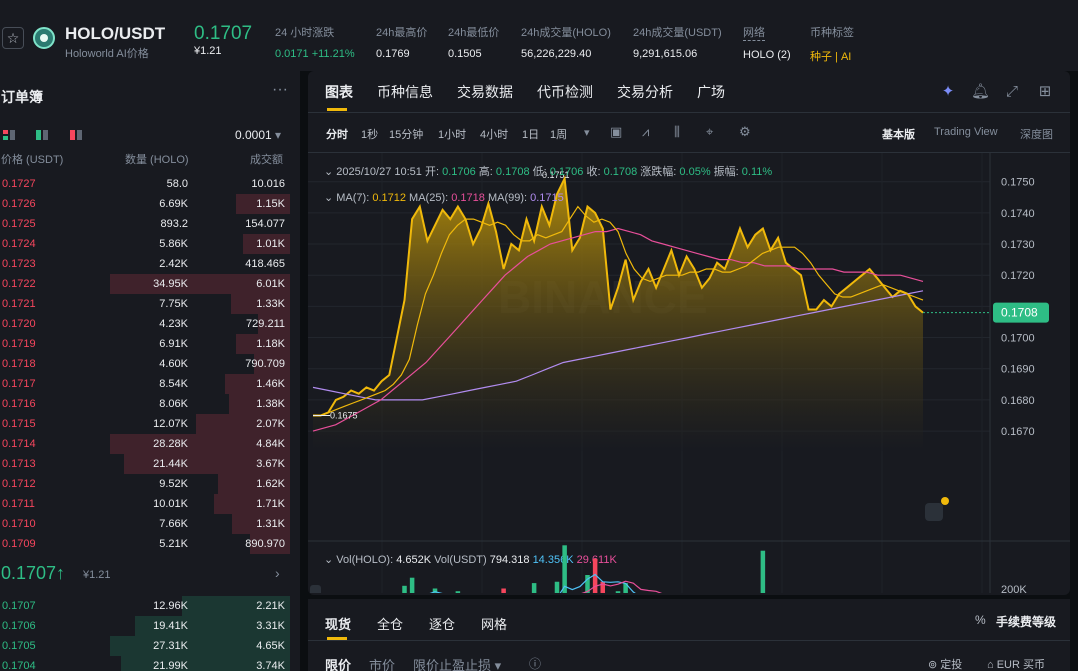 The height and width of the screenshot is (671, 1078). Describe the element at coordinates (948, 91) in the screenshot. I see `sparkle-ai-icon: ✦` at that location.